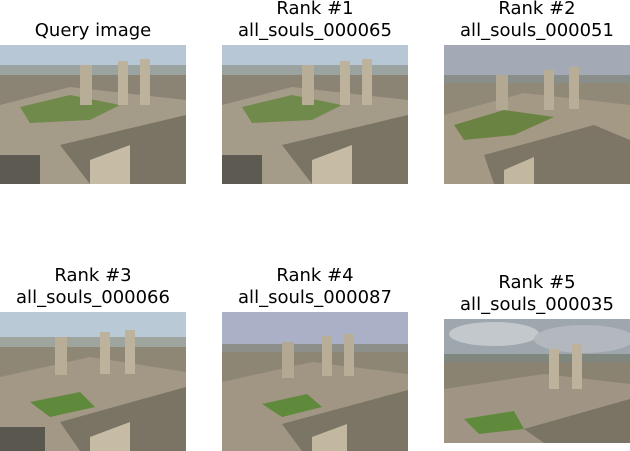  I want to click on panel-rank-1: Rank #1 all_souls_000065, so click(315, 100).